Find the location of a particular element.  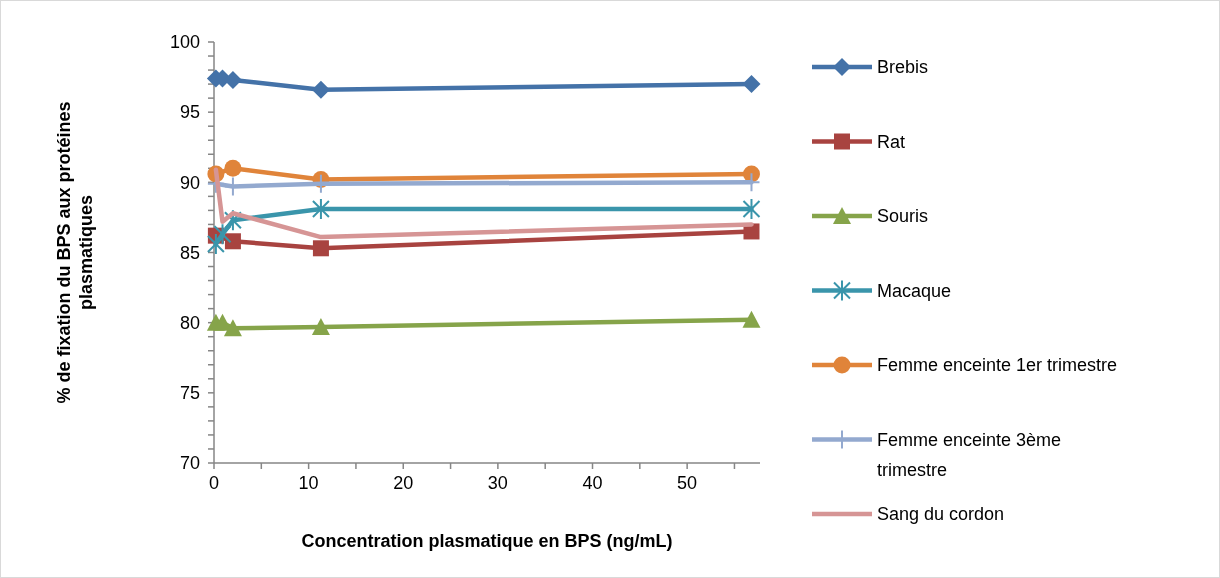

y-tick-label: 90 is located at coordinates (189, 182).